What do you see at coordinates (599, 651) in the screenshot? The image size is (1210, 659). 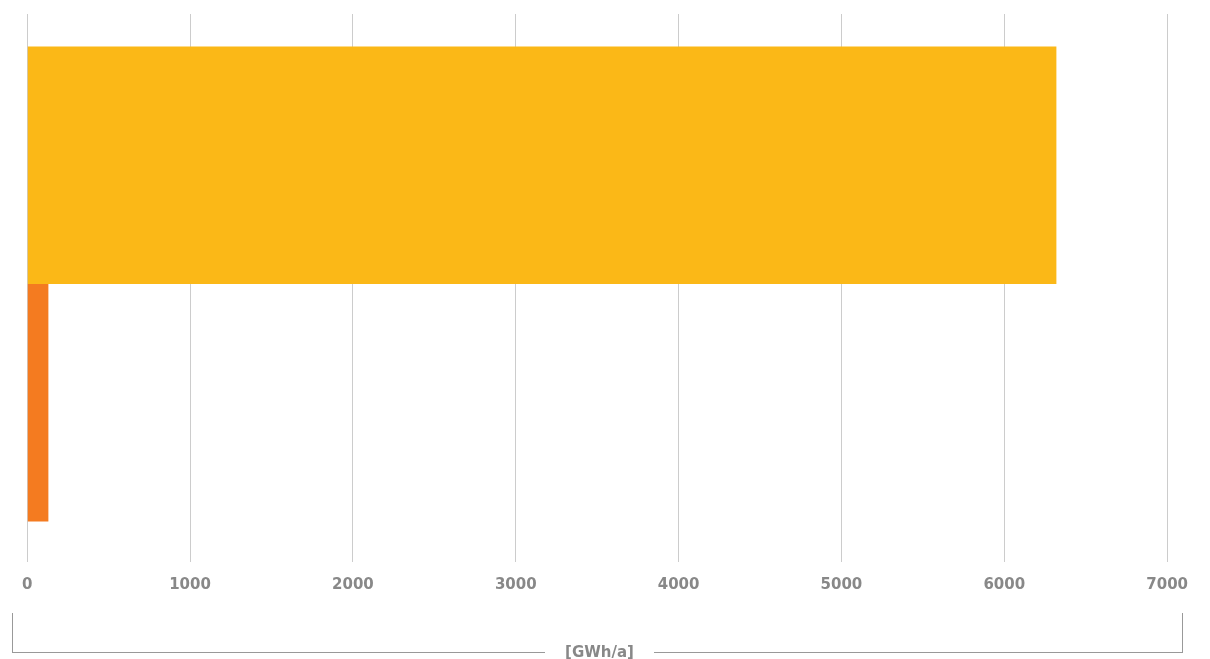 I see `x-axis-title: [GWh/a]` at bounding box center [599, 651].